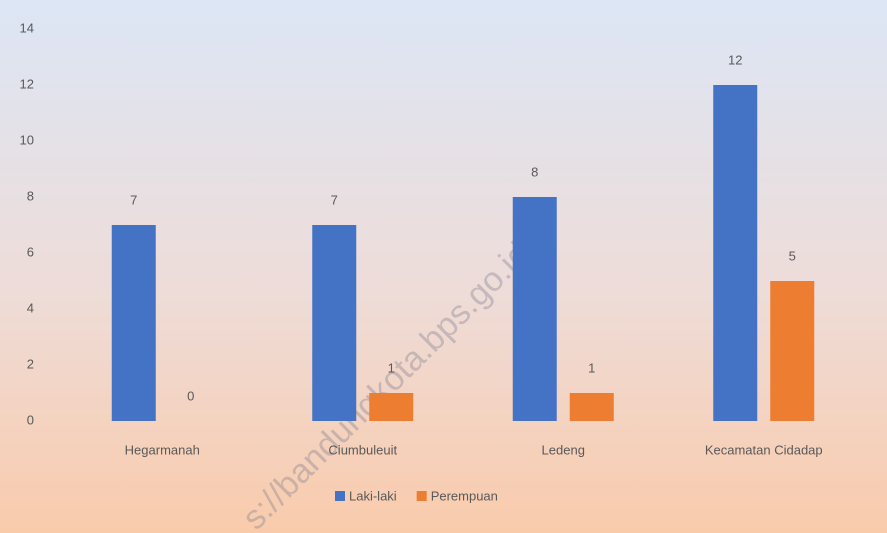 Image resolution: width=887 pixels, height=533 pixels. Describe the element at coordinates (30, 251) in the screenshot. I see `y-tick-label: 6` at that location.